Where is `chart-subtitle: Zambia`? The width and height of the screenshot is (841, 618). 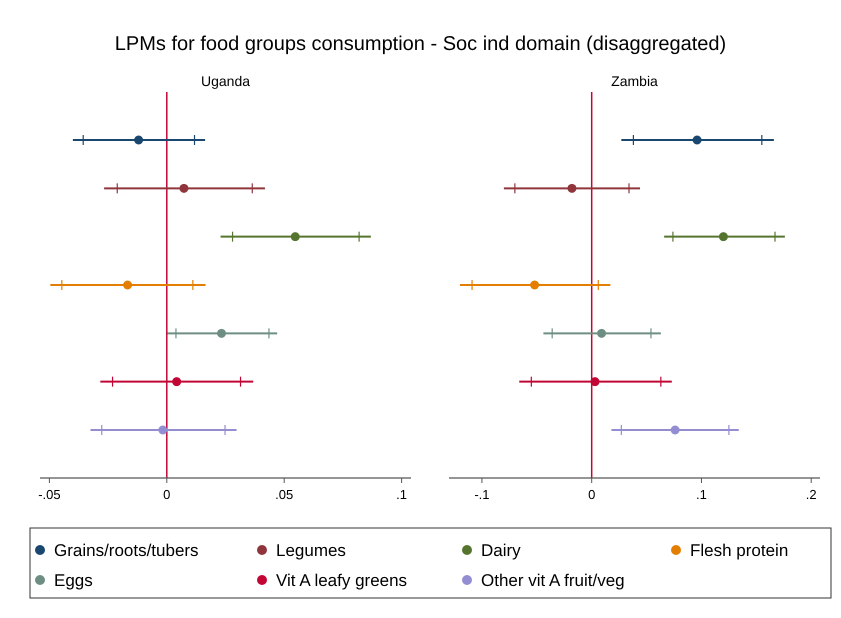 chart-subtitle: Zambia is located at coordinates (634, 81).